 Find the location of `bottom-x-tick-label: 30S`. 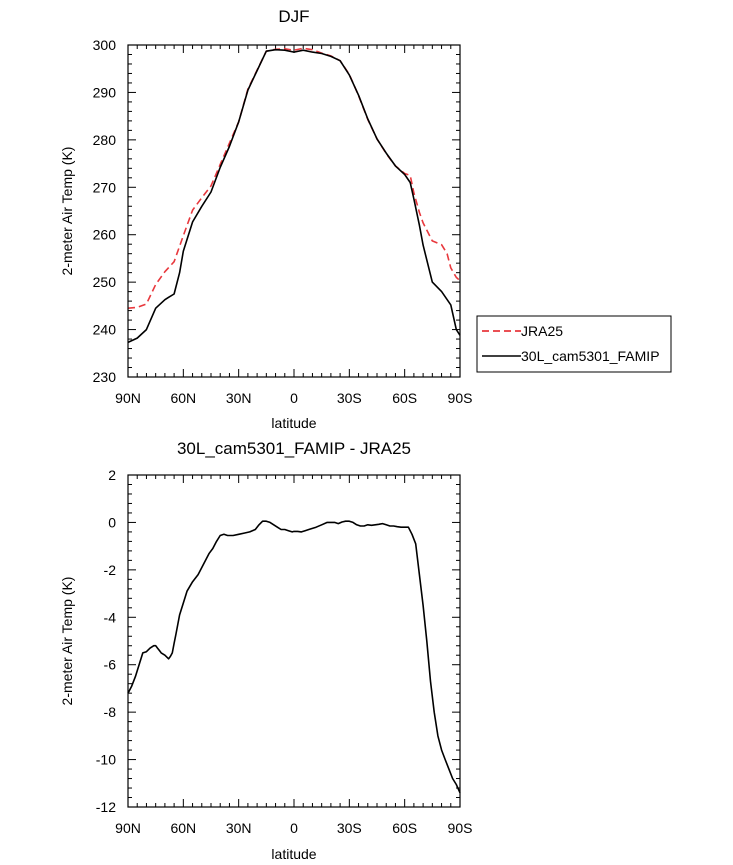

bottom-x-tick-label: 30S is located at coordinates (349, 828).